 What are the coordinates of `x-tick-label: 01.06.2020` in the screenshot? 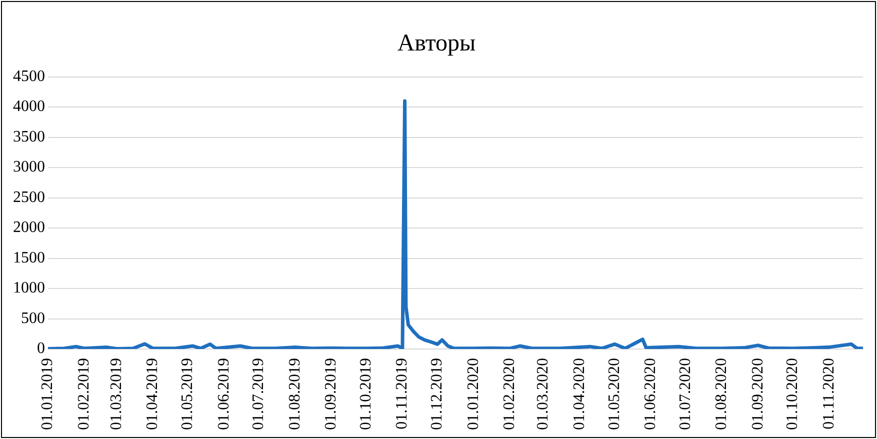 It's located at (650, 394).